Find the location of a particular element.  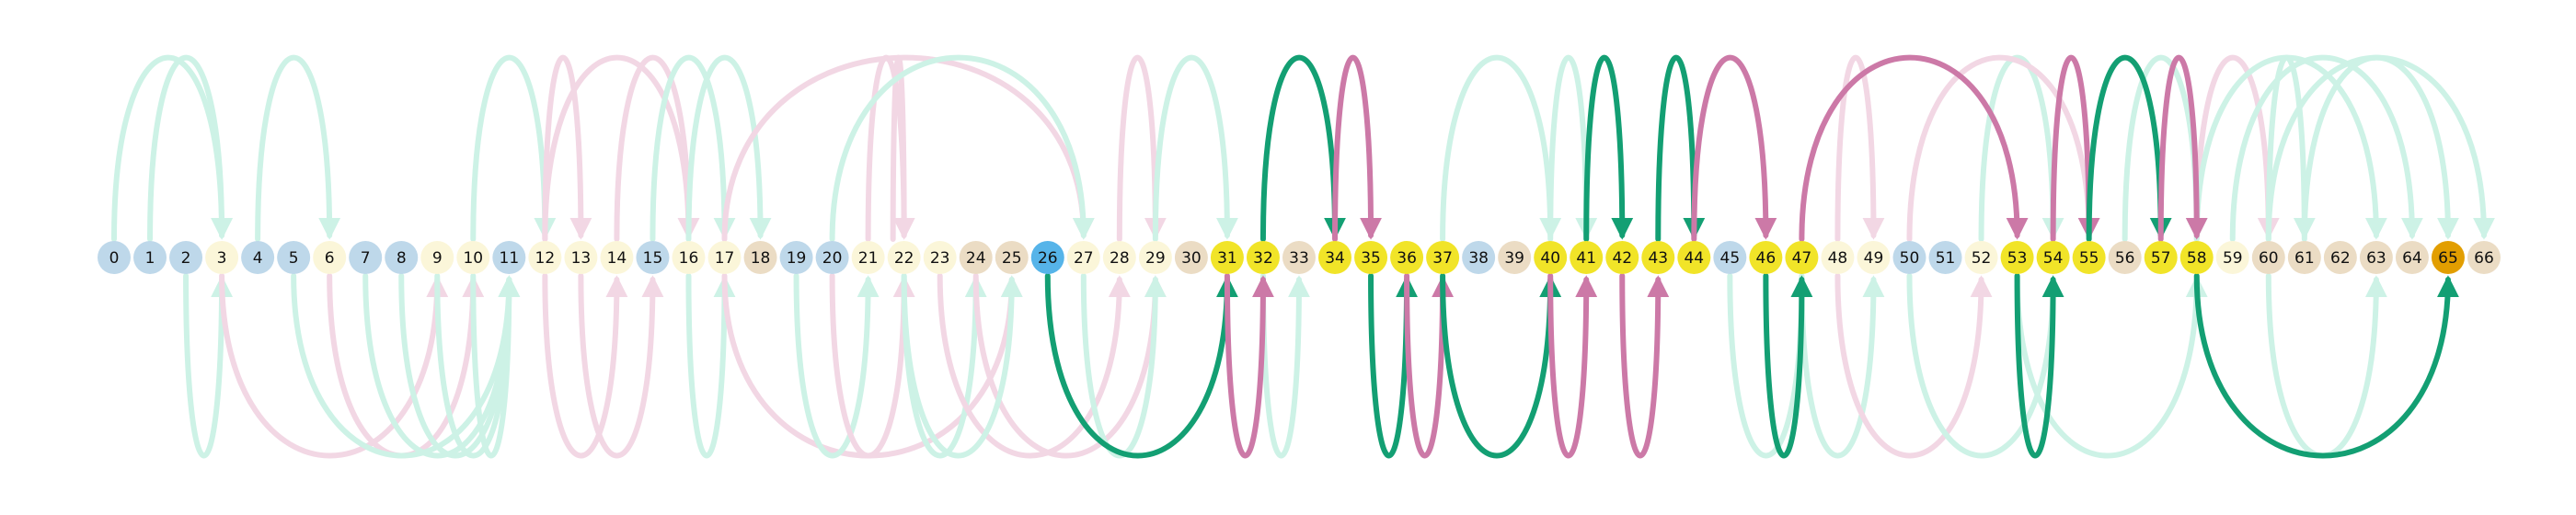

node-label: 62 is located at coordinates (2340, 258).